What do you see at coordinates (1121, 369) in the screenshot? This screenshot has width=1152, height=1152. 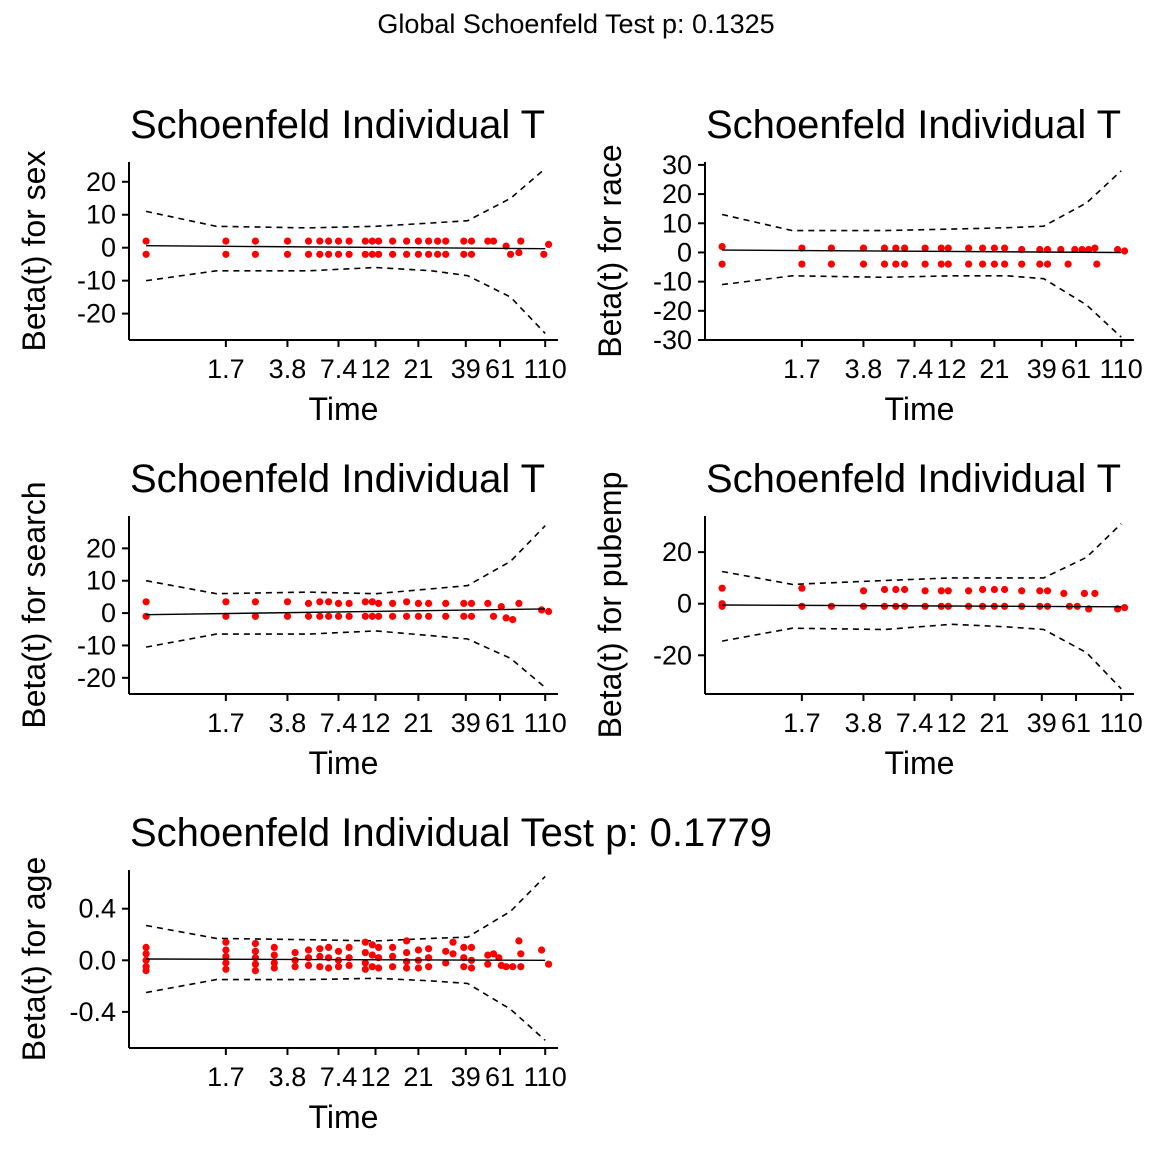 I see `x-tick-label-race: 110` at bounding box center [1121, 369].